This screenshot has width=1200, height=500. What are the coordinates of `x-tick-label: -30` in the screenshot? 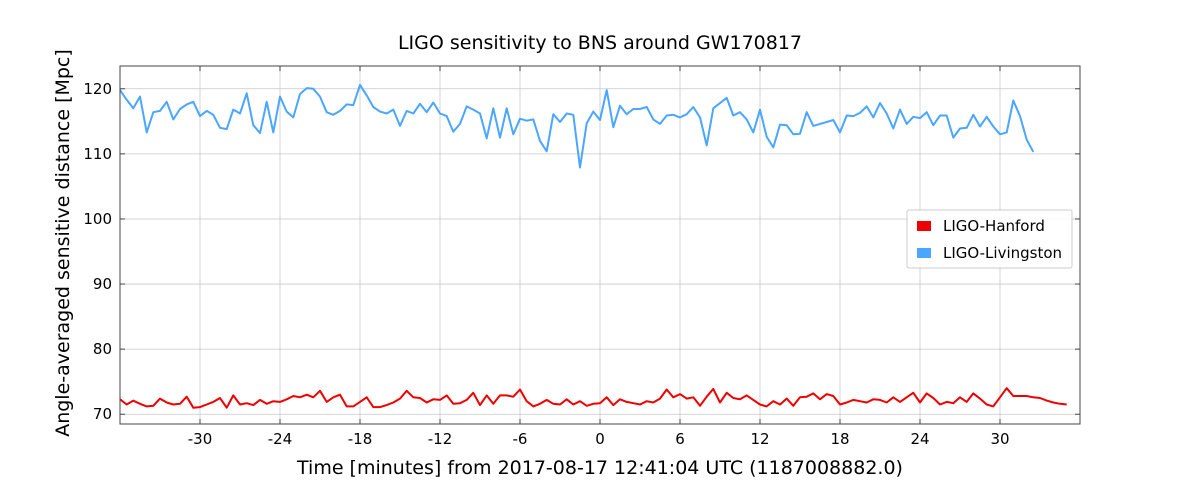 It's located at (200, 439).